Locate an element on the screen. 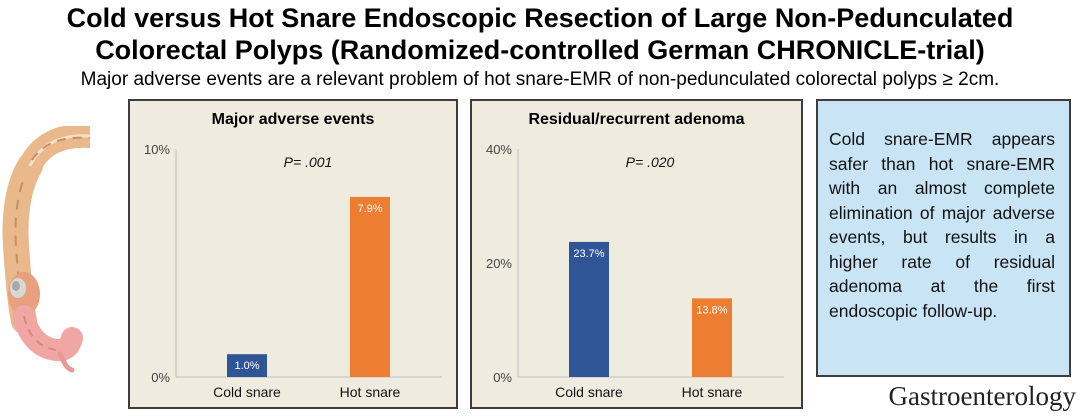 The image size is (1080, 416). bar-value-label: 1.0% is located at coordinates (246, 366).